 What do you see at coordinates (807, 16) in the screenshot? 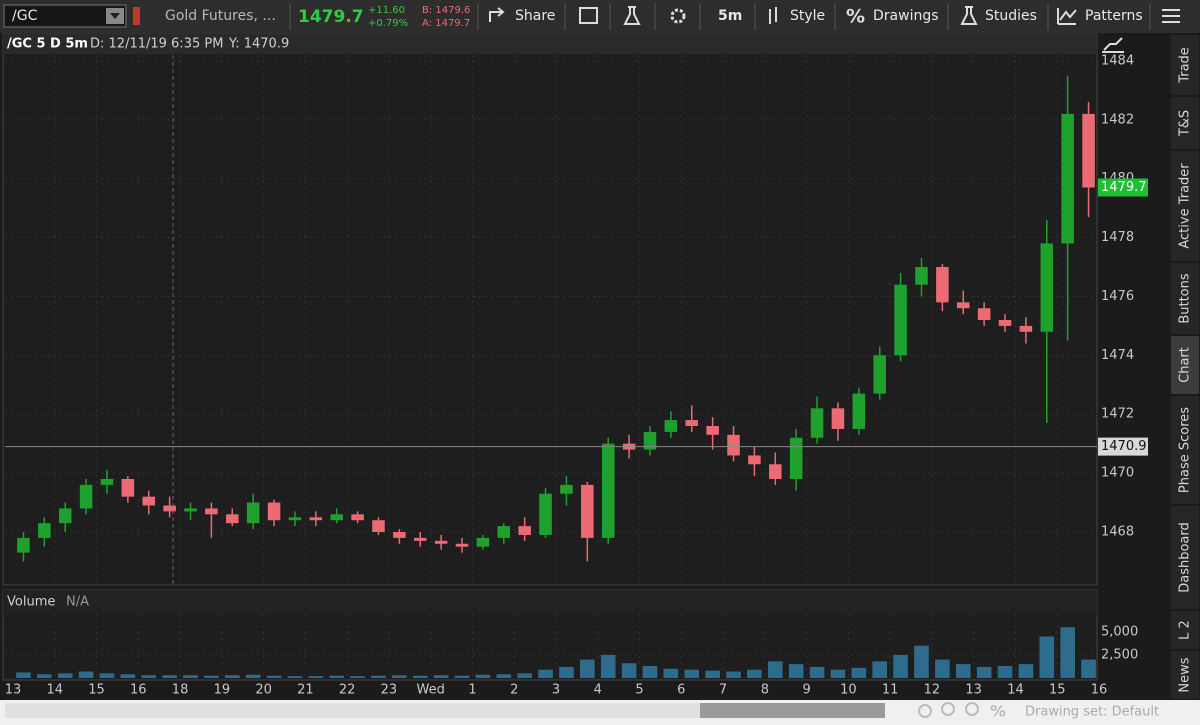
I see `style-button: Style` at bounding box center [807, 16].